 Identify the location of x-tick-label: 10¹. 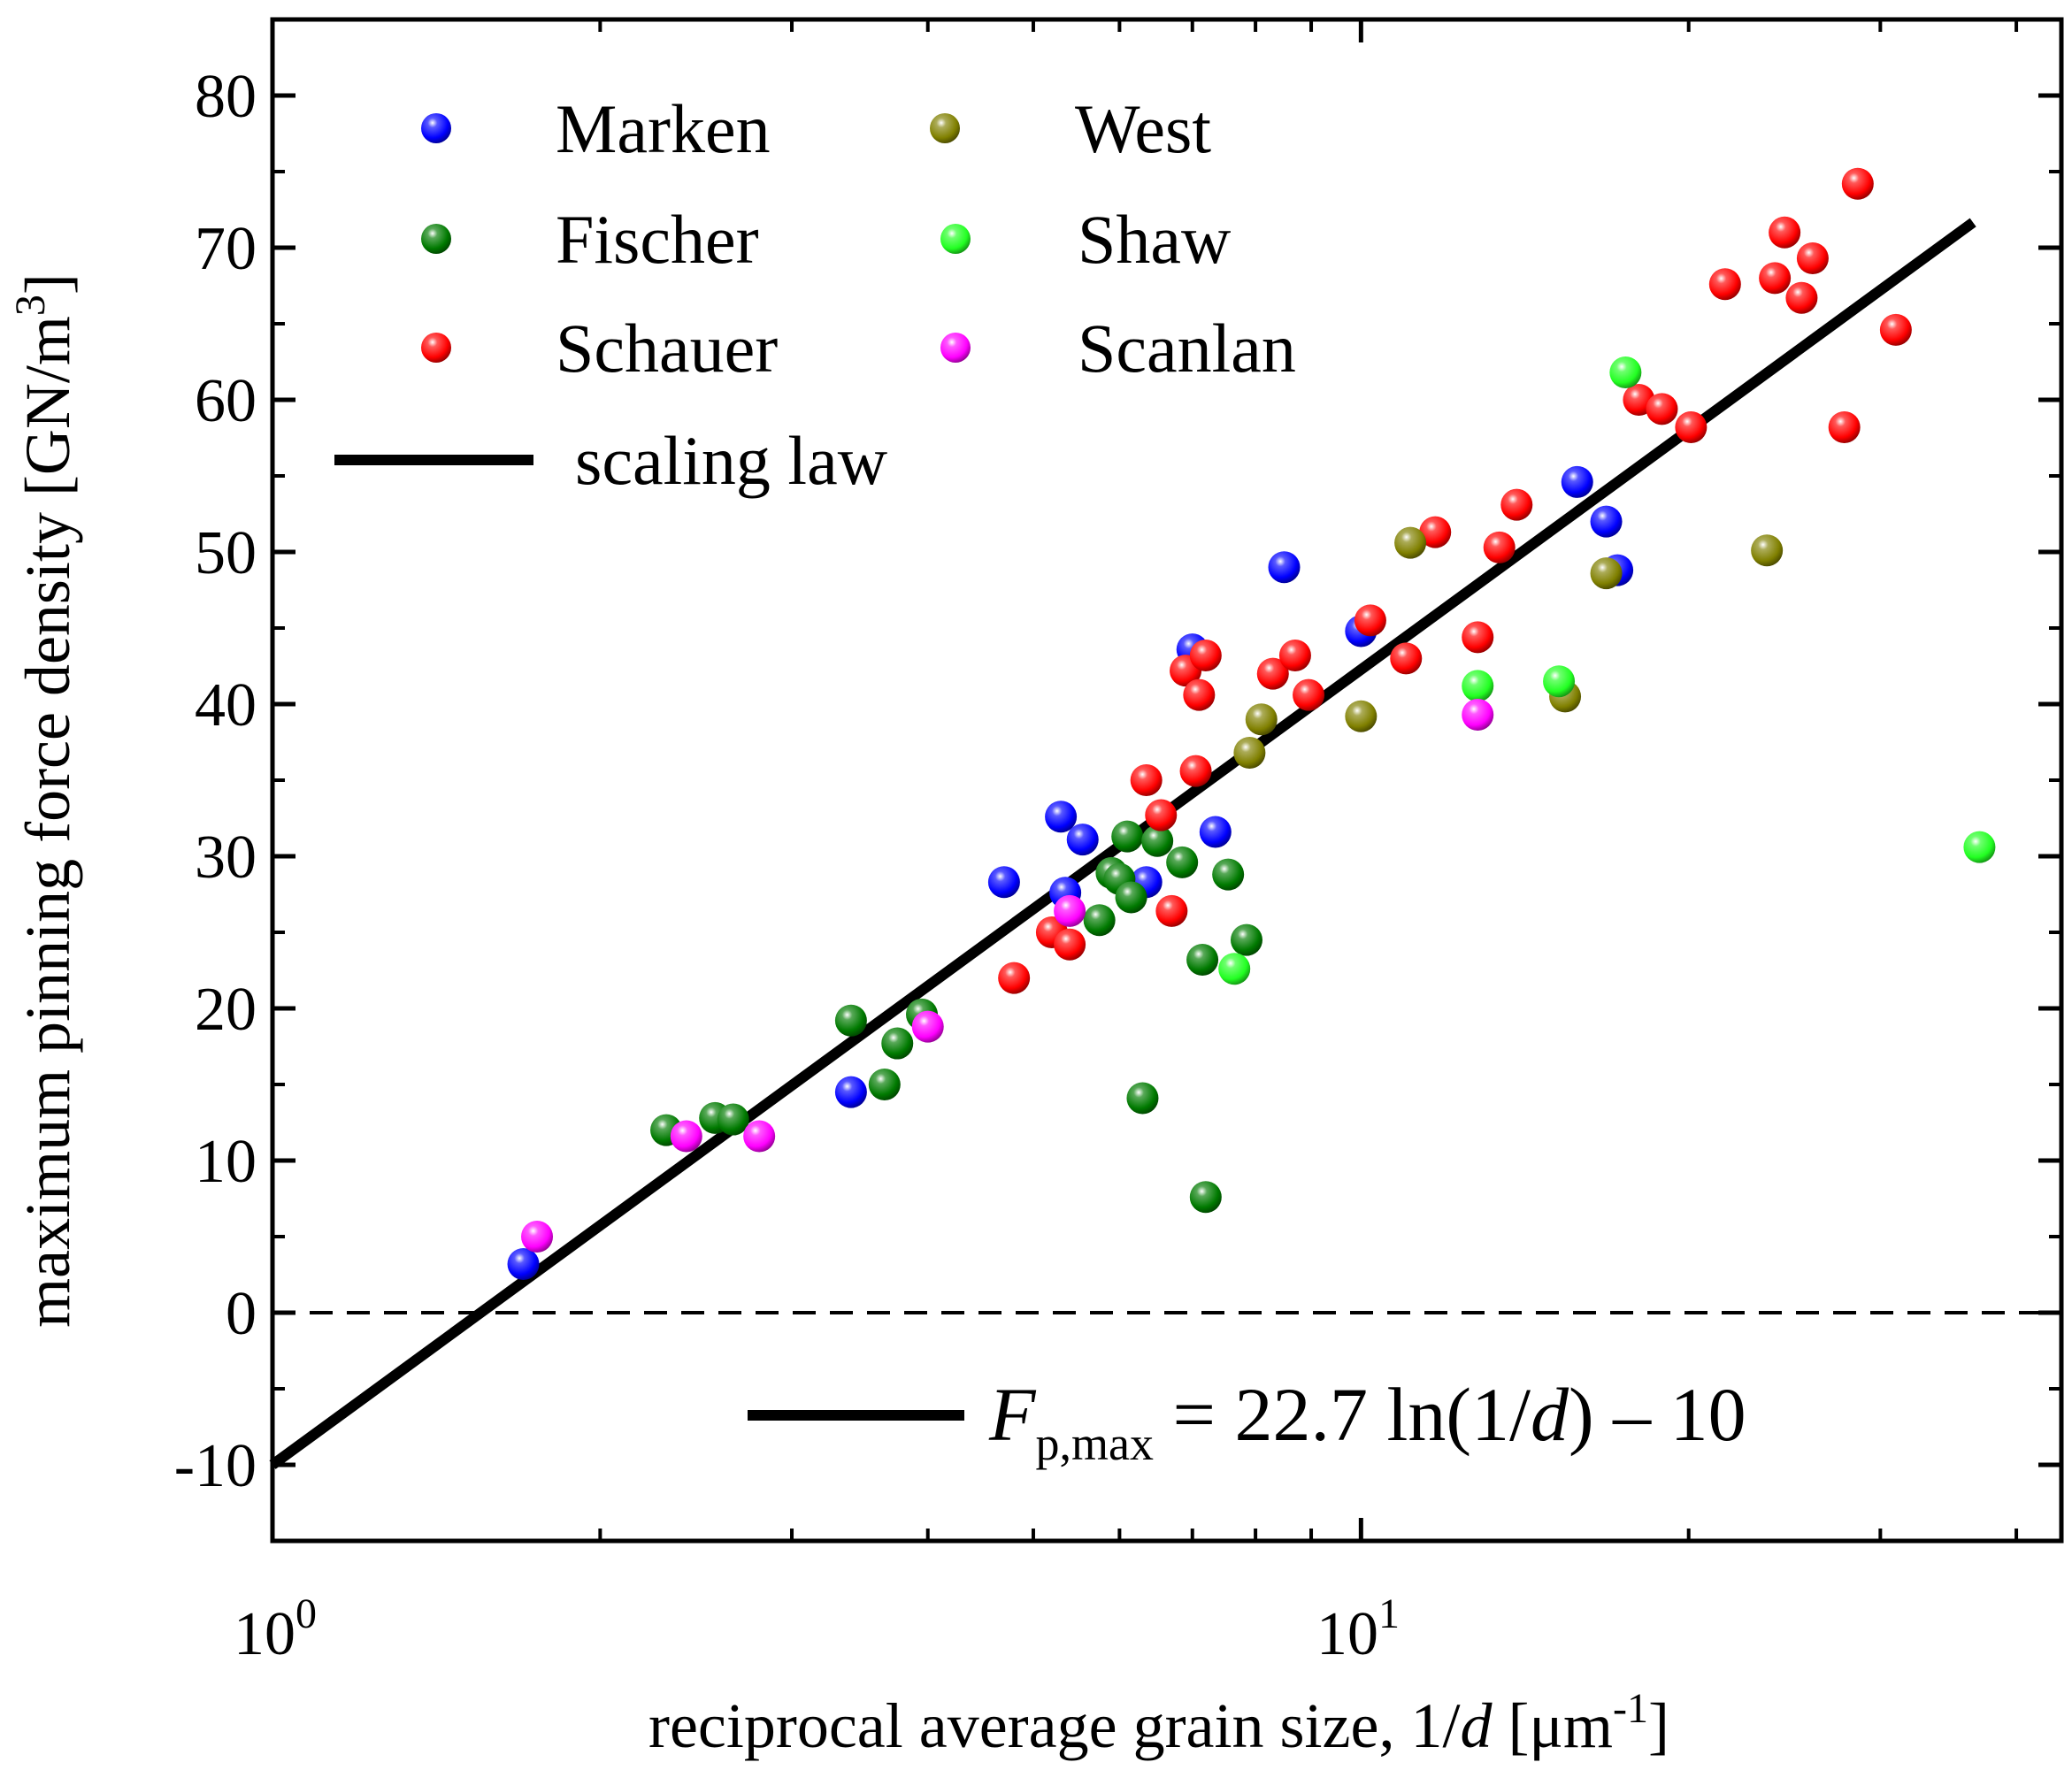
(1358, 1629).